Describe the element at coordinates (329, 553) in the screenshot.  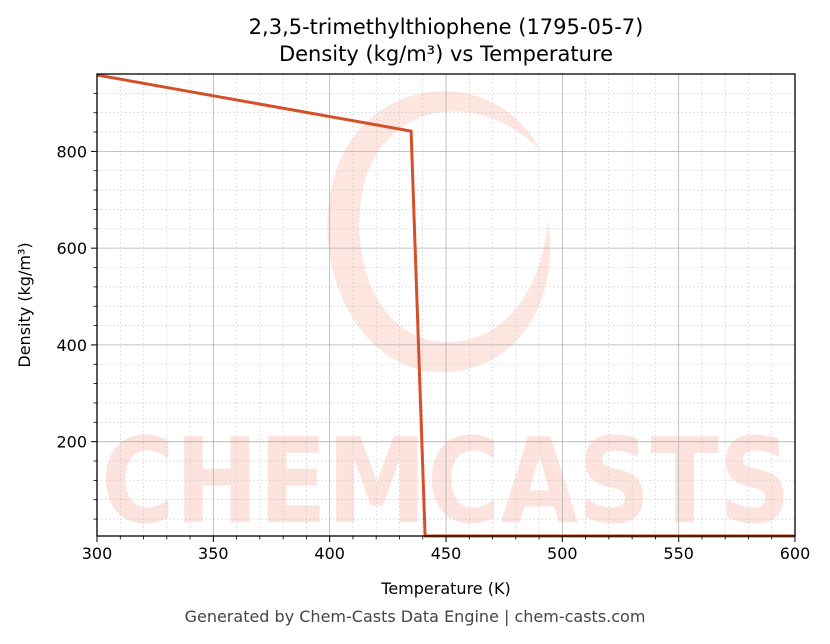
I see `x-tick-label: 400` at that location.